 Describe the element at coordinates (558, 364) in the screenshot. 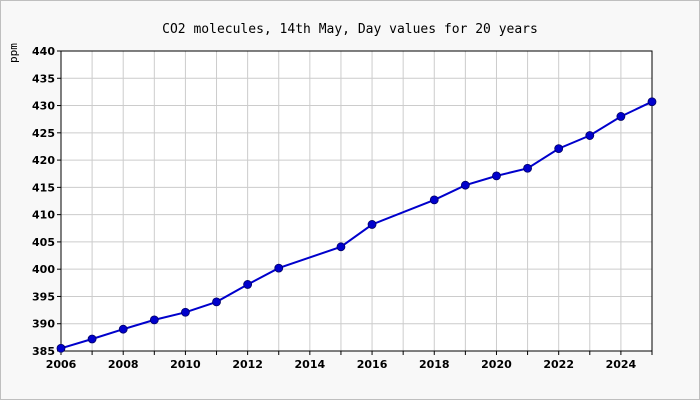

I see `x-tick-label: 2022` at that location.